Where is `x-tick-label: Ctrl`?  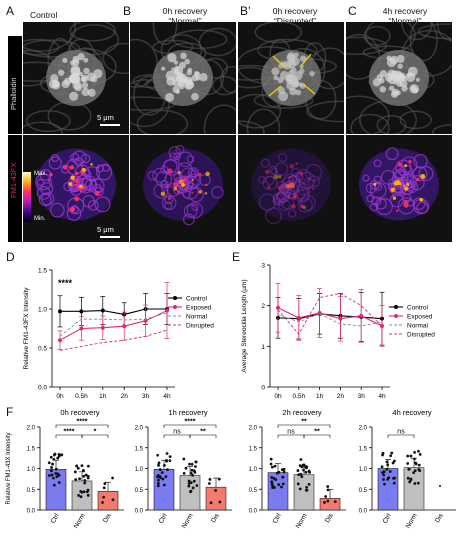
x-tick-label: Ctrl is located at coordinates (163, 518).